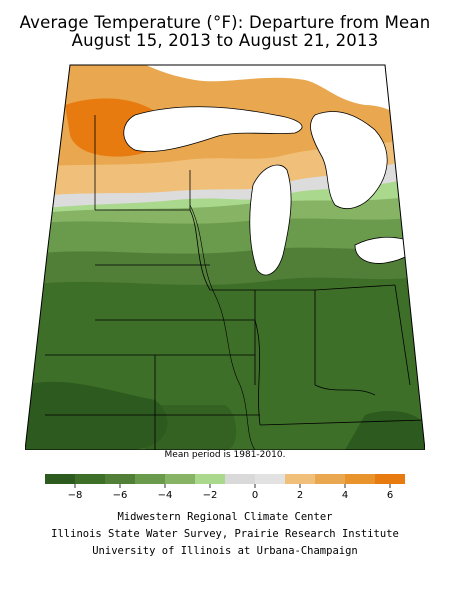 The height and width of the screenshot is (600, 450). Describe the element at coordinates (275, 100) in the screenshot. I see `canada-area` at that location.